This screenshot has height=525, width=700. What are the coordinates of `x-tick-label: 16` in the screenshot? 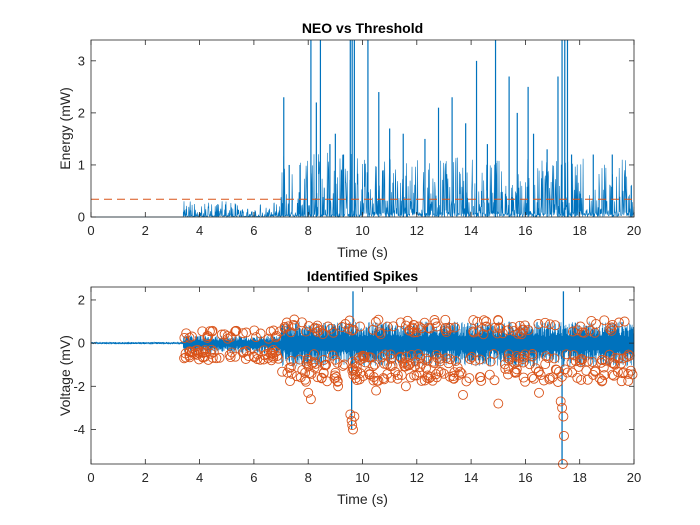 It's located at (525, 230).